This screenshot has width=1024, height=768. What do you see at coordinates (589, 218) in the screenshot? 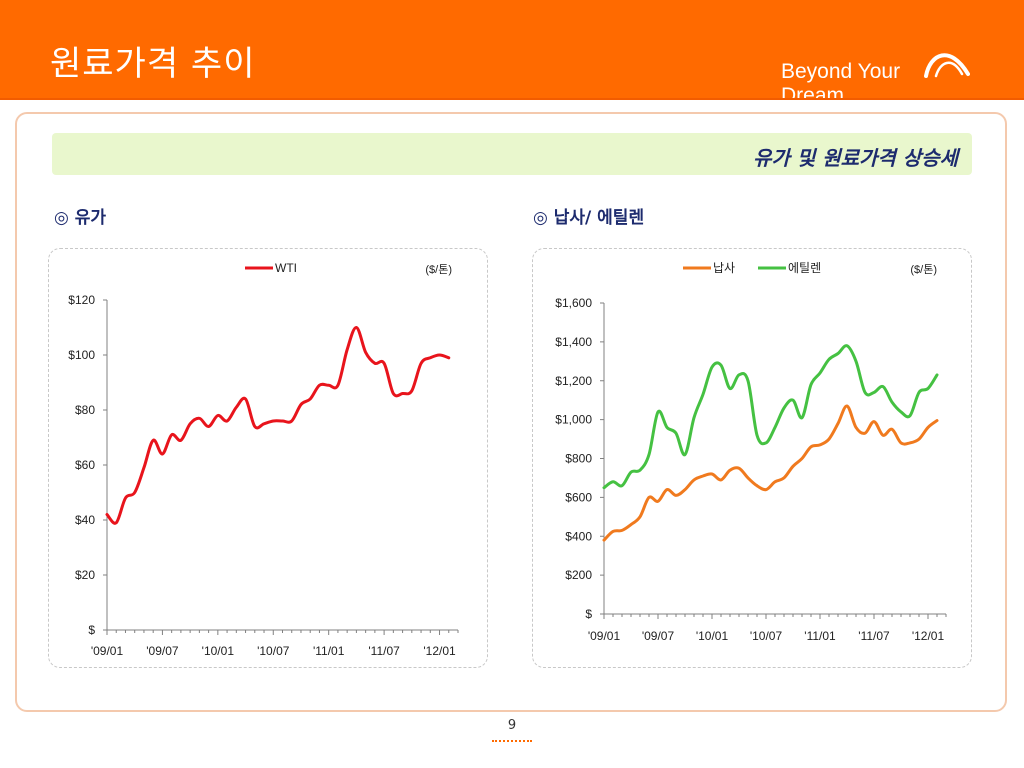
I see `naphtha-ethylene-heading: ◎ 납사/ 에틸렌` at bounding box center [589, 218].